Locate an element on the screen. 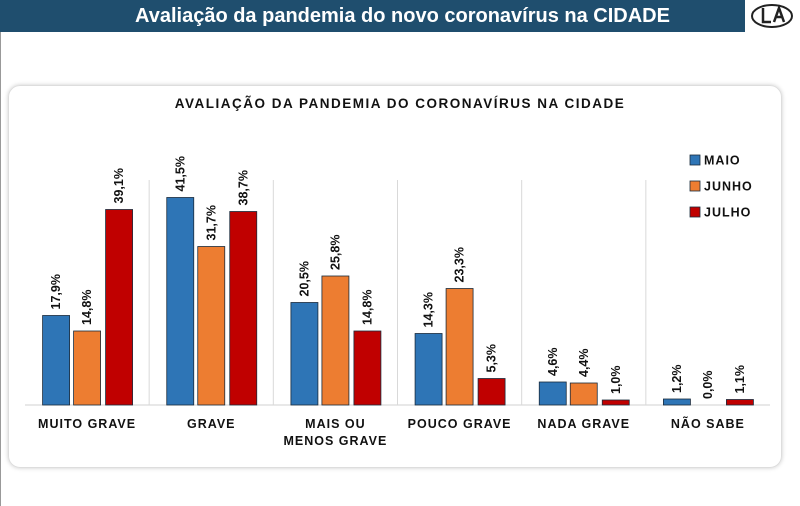  logo is located at coordinates (772, 16).